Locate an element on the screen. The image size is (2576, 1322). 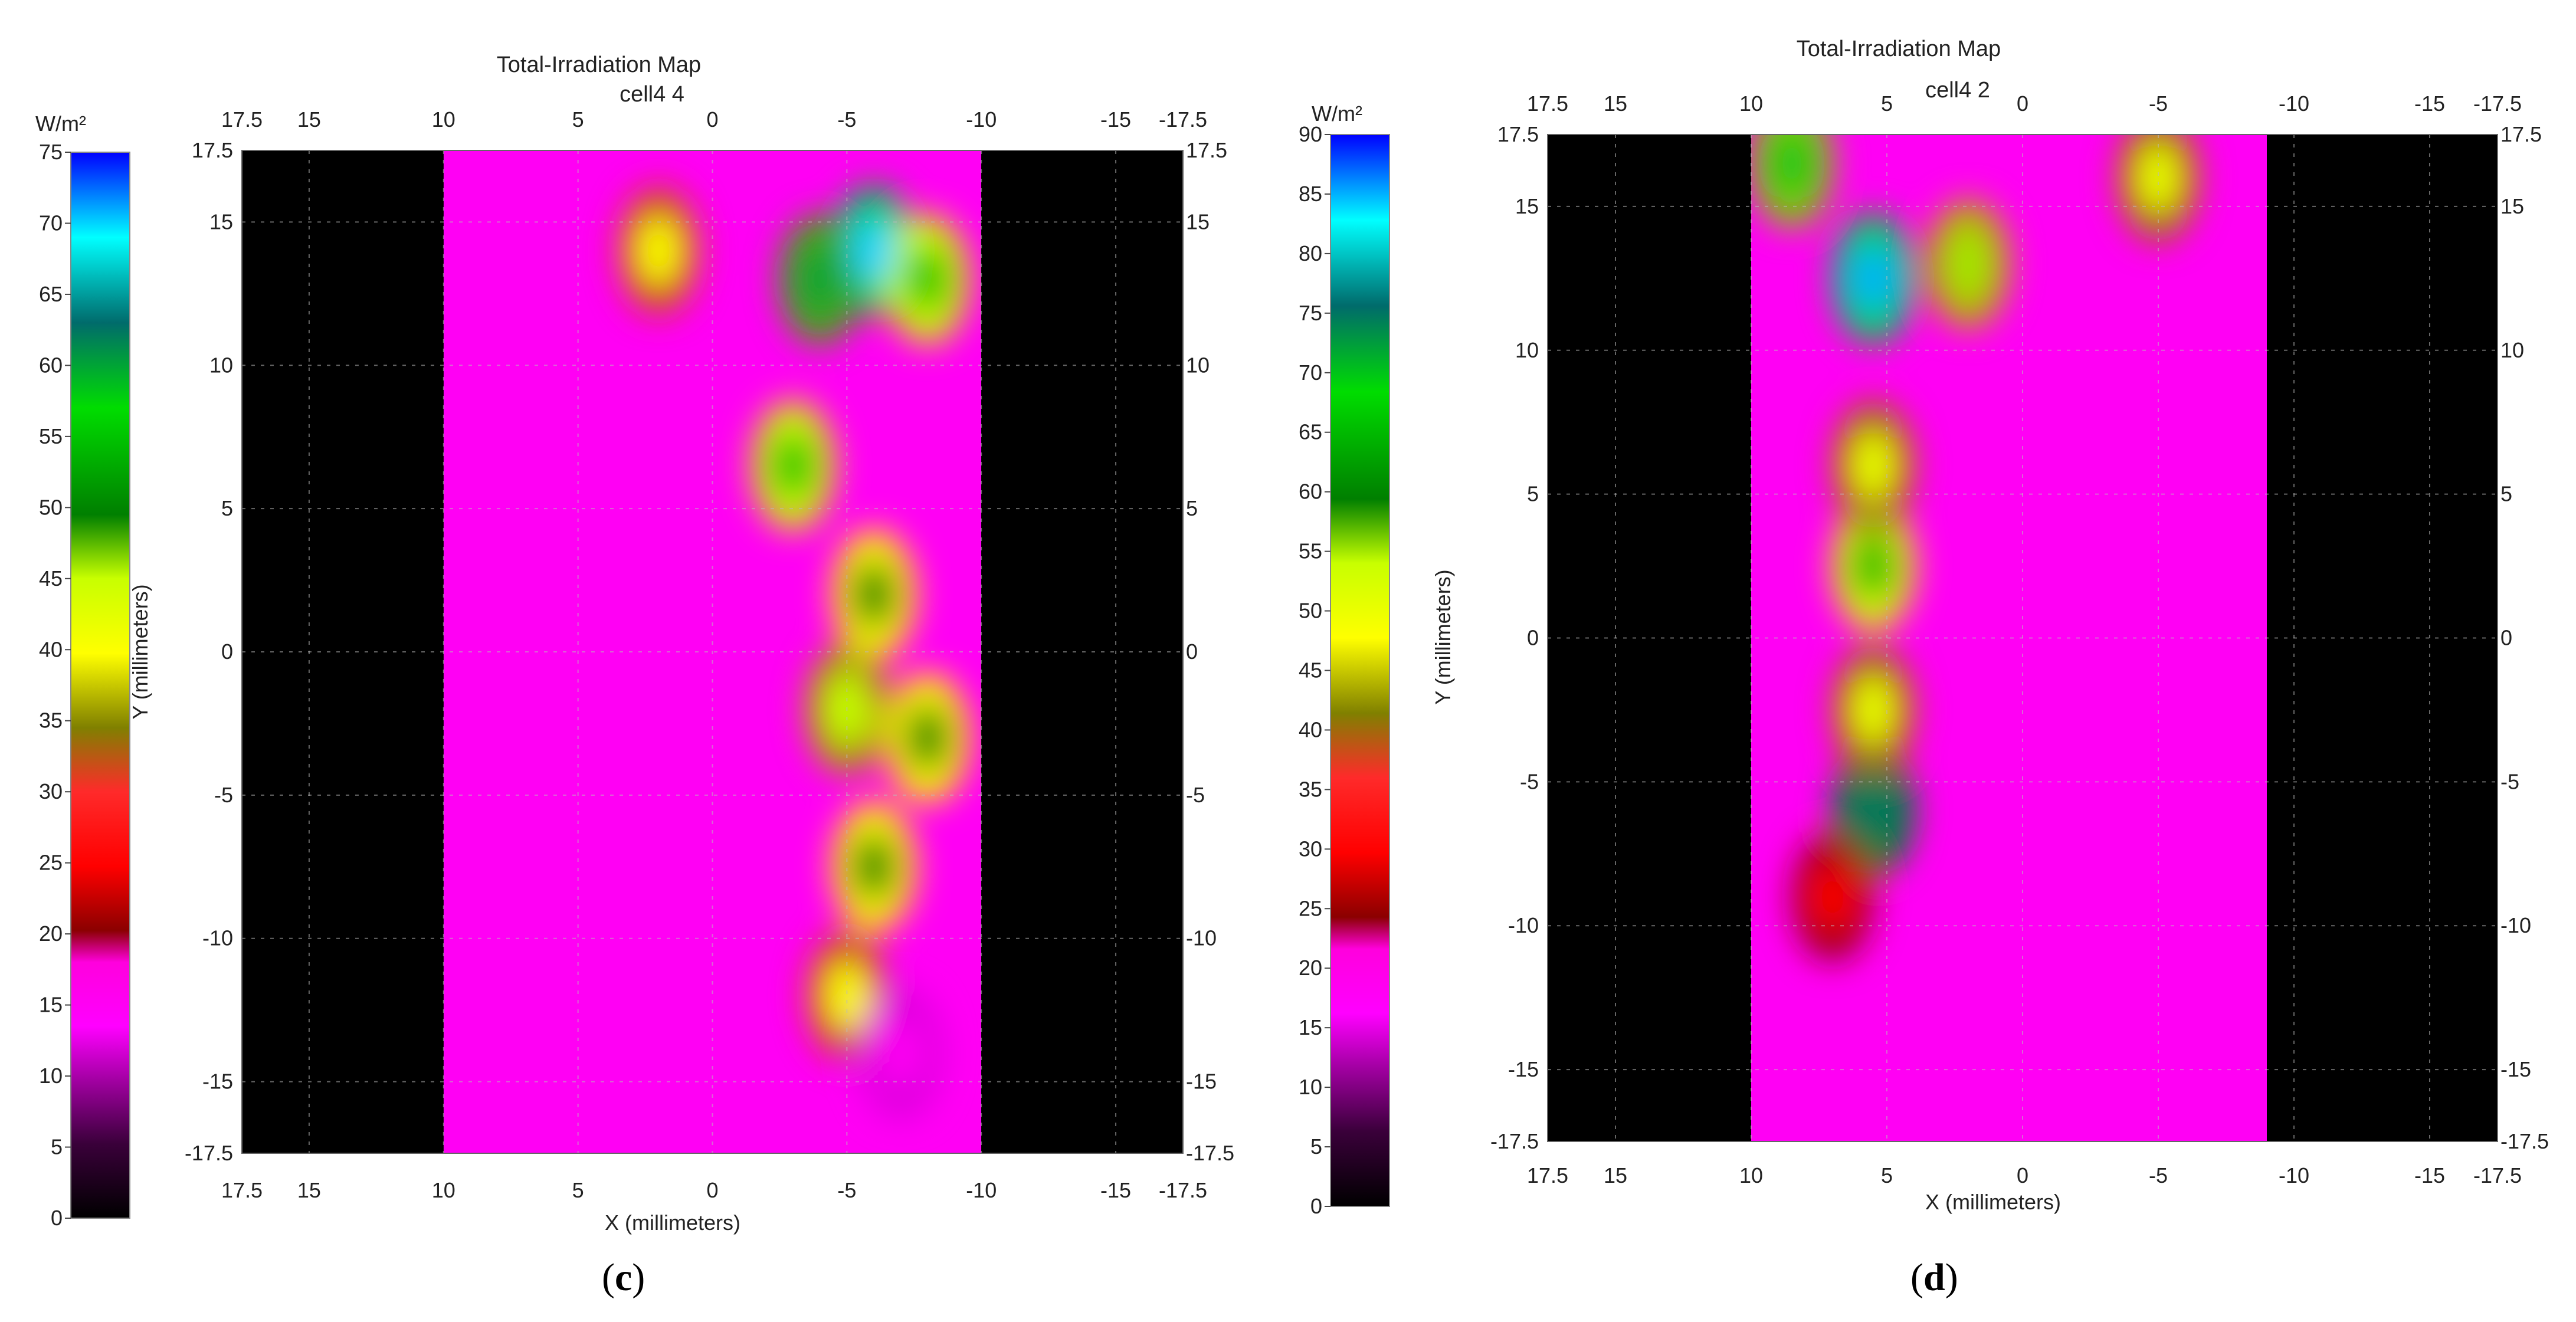
y-tick-left-c-1: 15 is located at coordinates (221, 222).